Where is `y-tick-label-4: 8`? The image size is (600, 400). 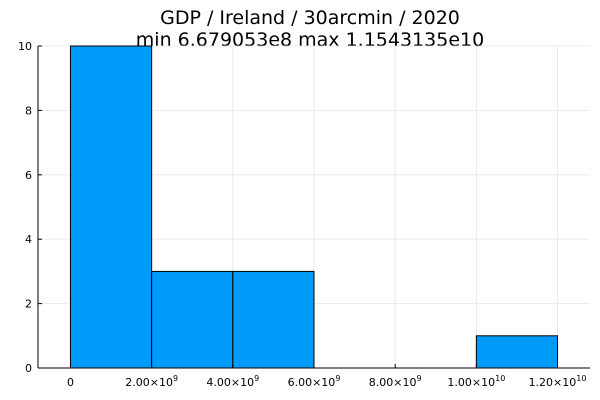
y-tick-label-4: 8 is located at coordinates (28, 110).